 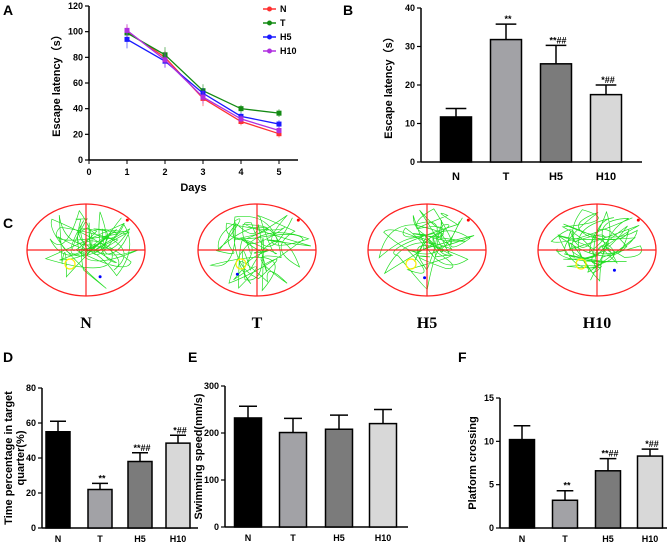 What do you see at coordinates (100, 508) in the screenshot?
I see `chart-d-bar-T` at bounding box center [100, 508].